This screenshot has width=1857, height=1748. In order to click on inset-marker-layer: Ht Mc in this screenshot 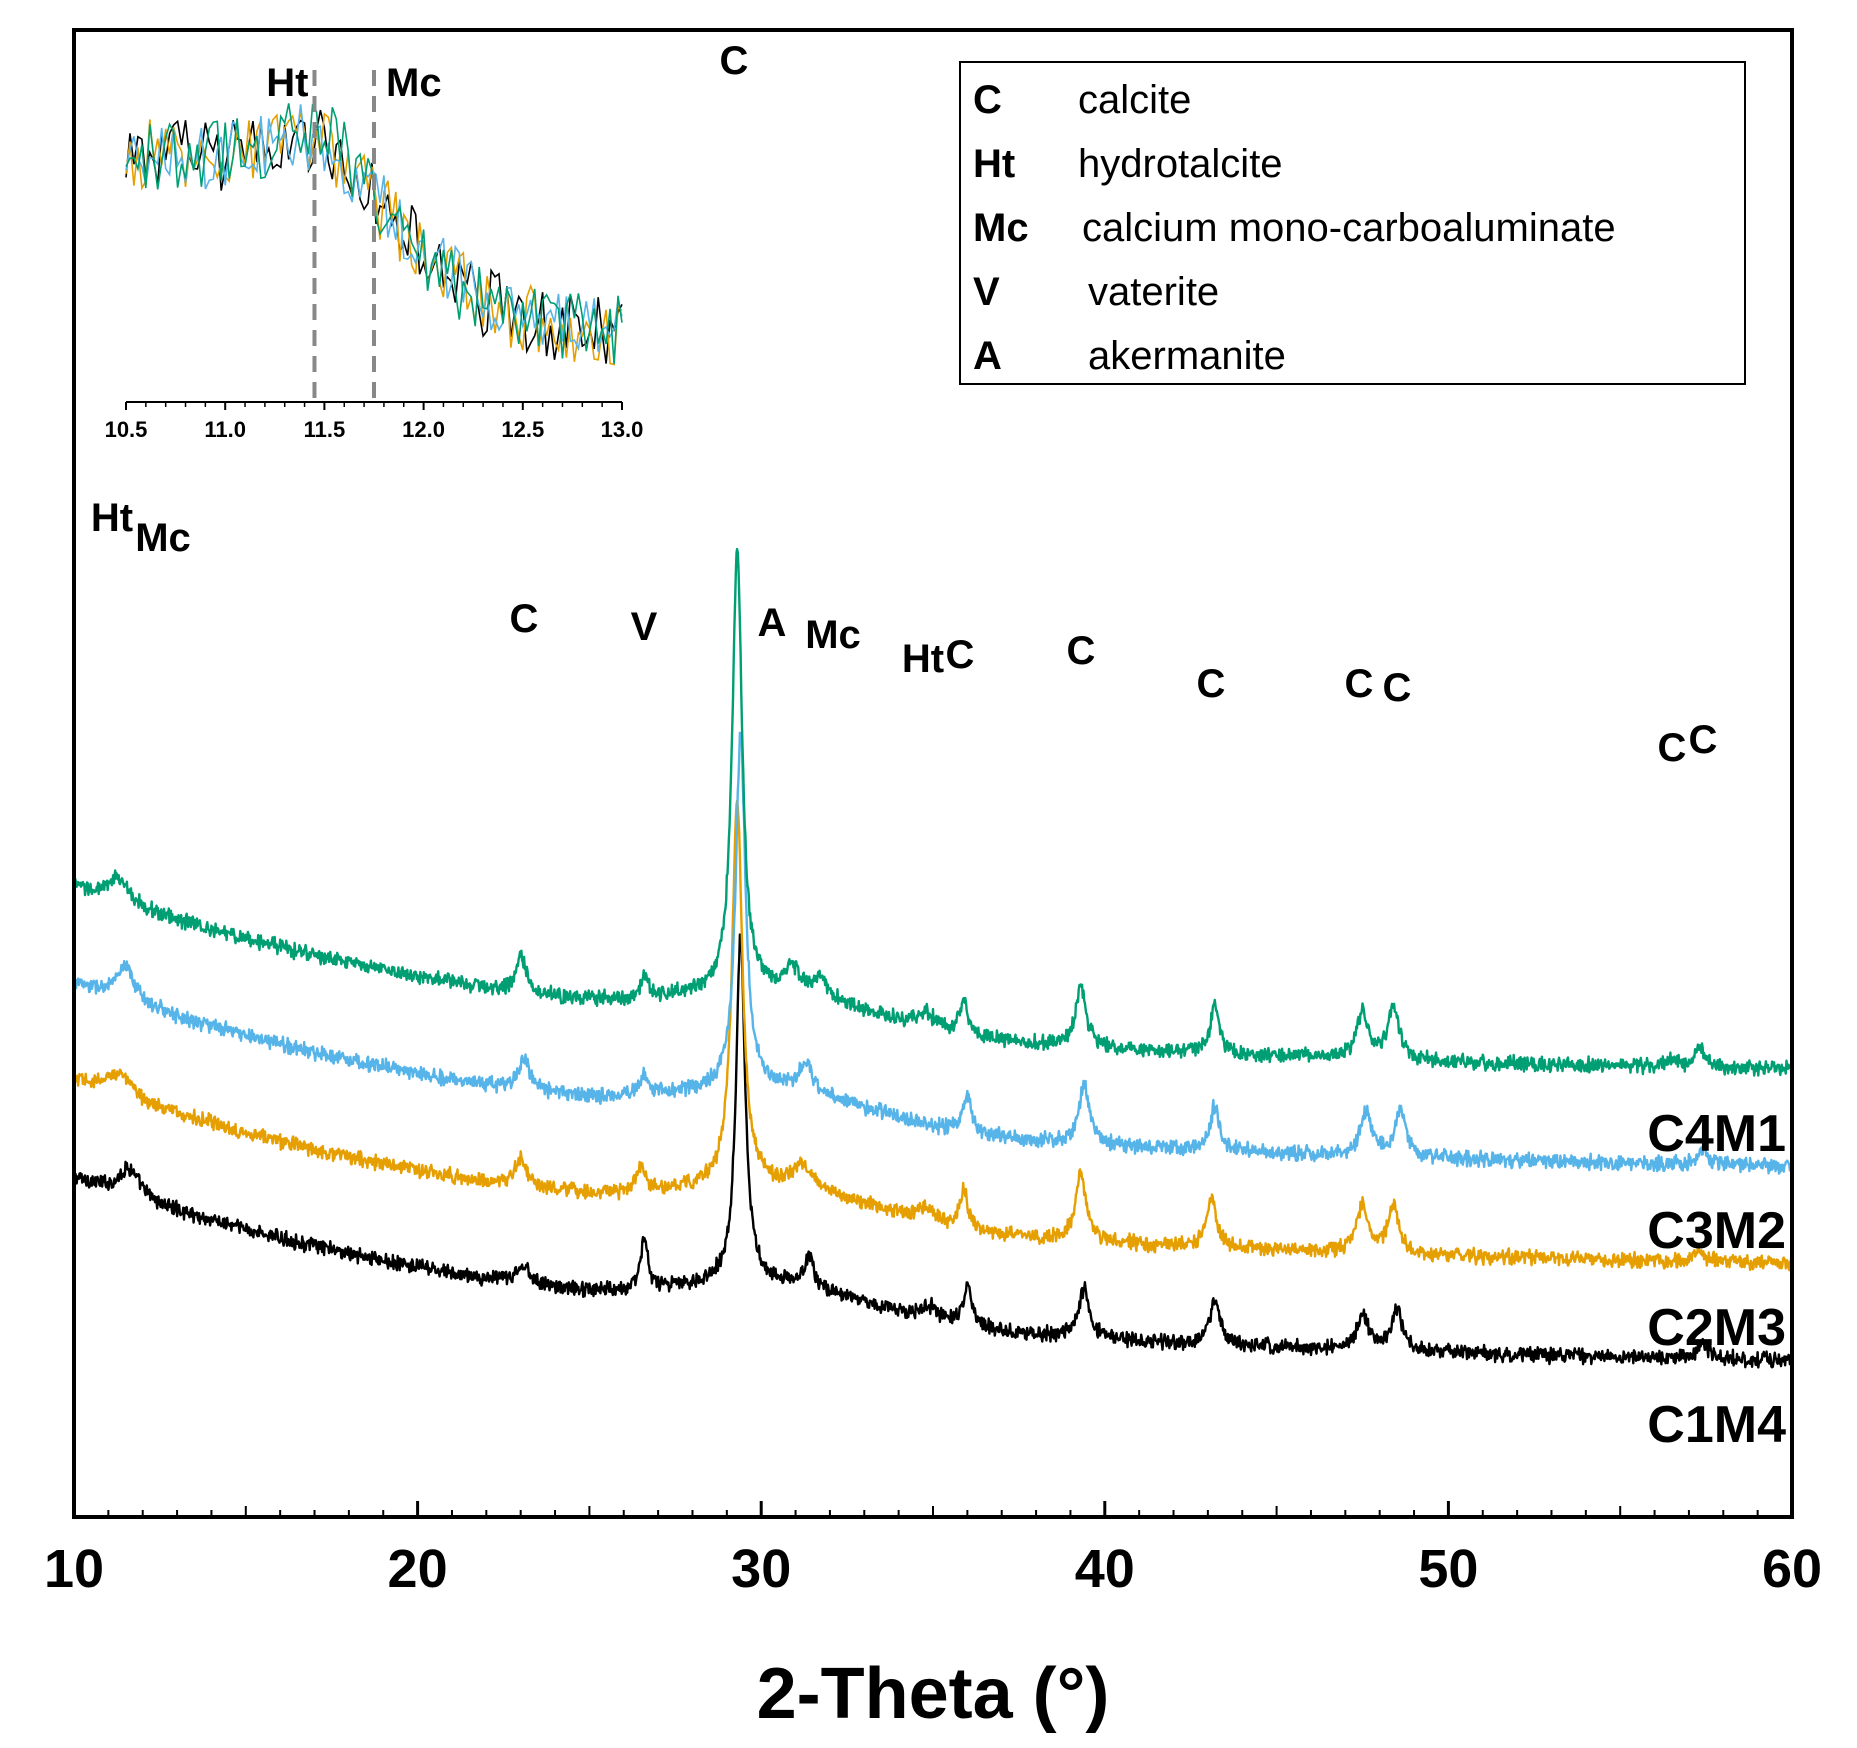, I will do `click(354, 231)`.